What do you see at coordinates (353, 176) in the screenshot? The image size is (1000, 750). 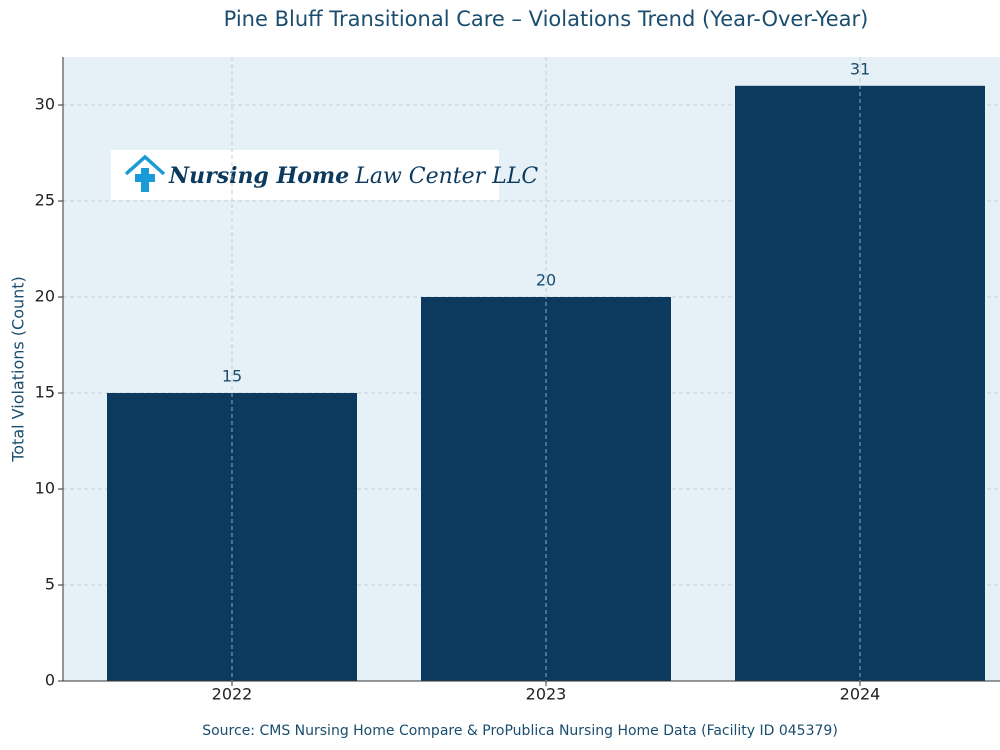 I see `logo-text: Nursing Home Law Center LLC` at bounding box center [353, 176].